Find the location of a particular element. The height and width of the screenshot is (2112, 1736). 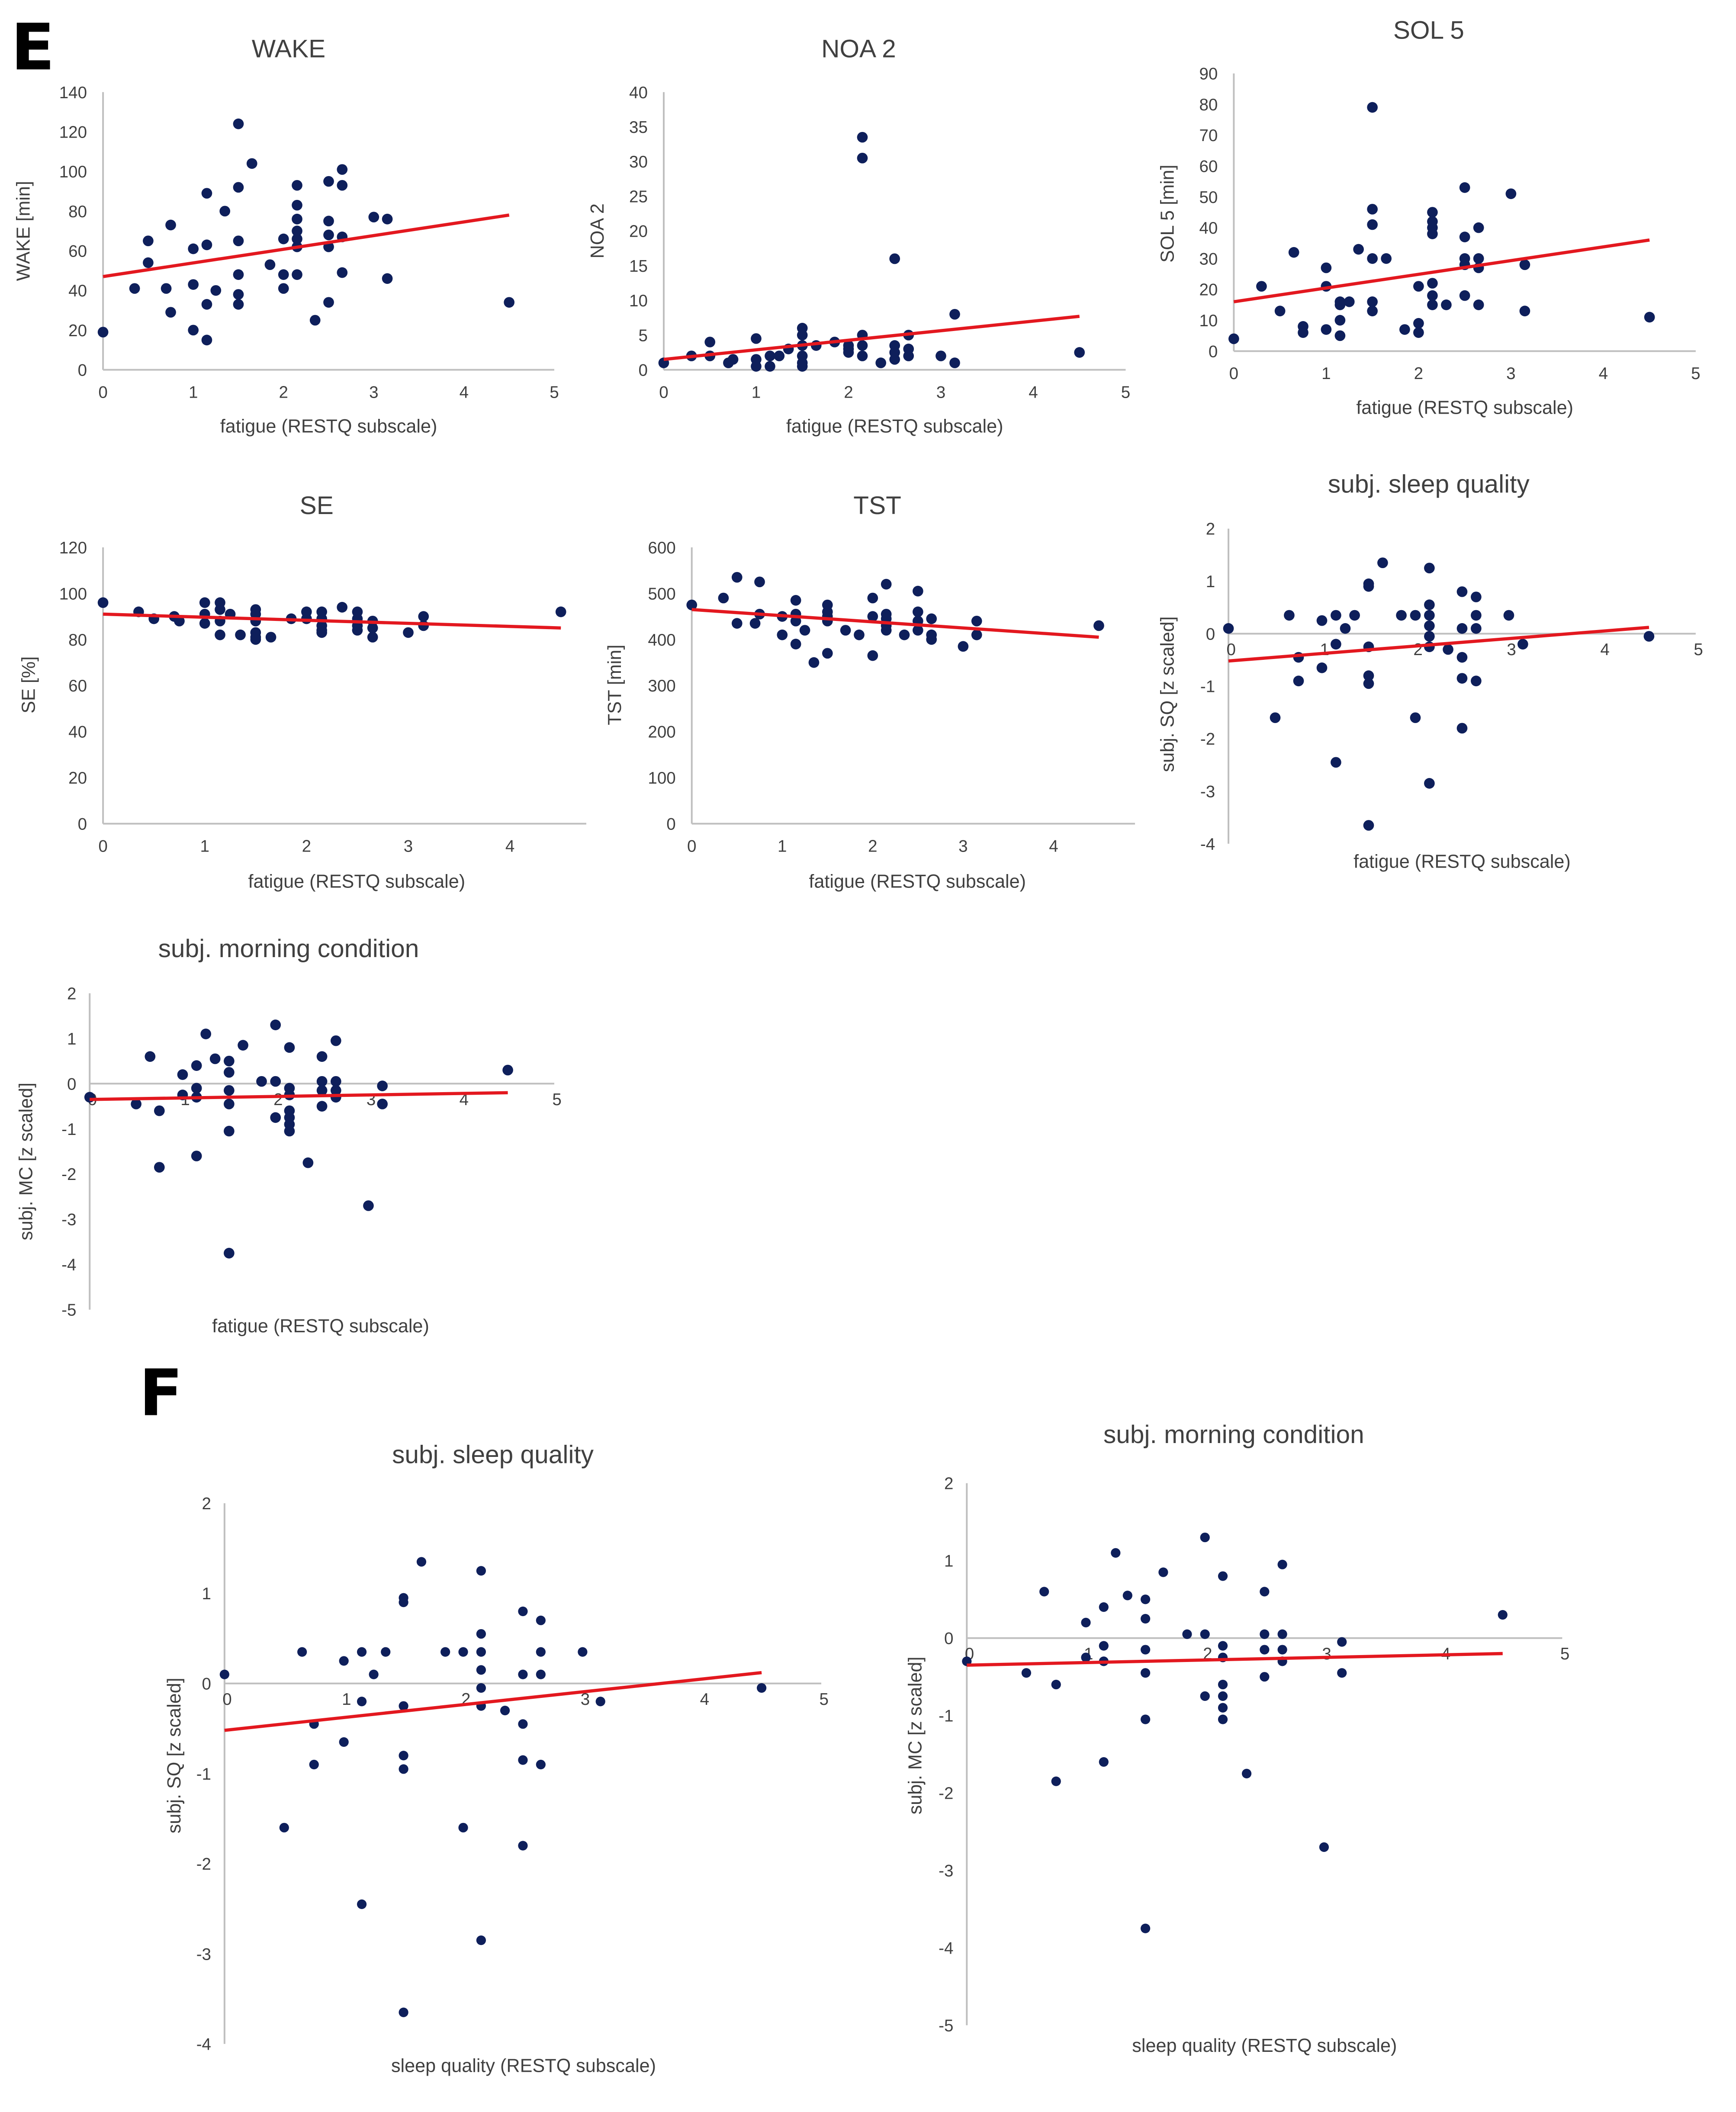

y-tick-label: 400 is located at coordinates (661, 640).